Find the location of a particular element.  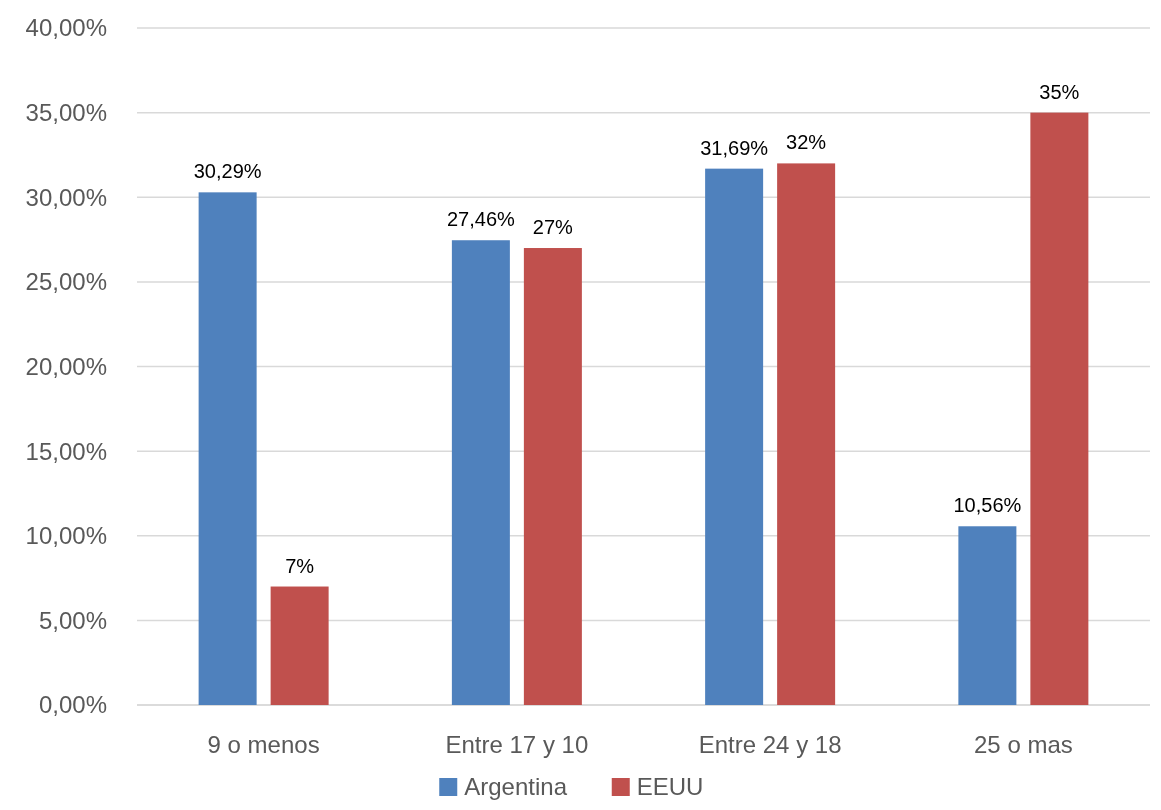

x-tick-label: Entre 17 y 10 is located at coordinates (517, 744).